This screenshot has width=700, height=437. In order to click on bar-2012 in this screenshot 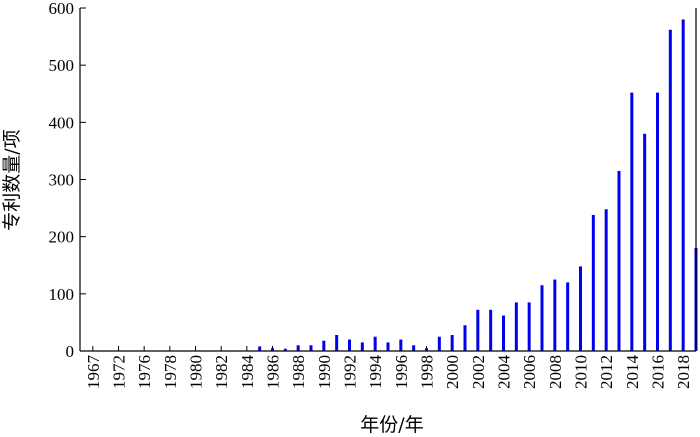, I will do `click(606, 280)`.